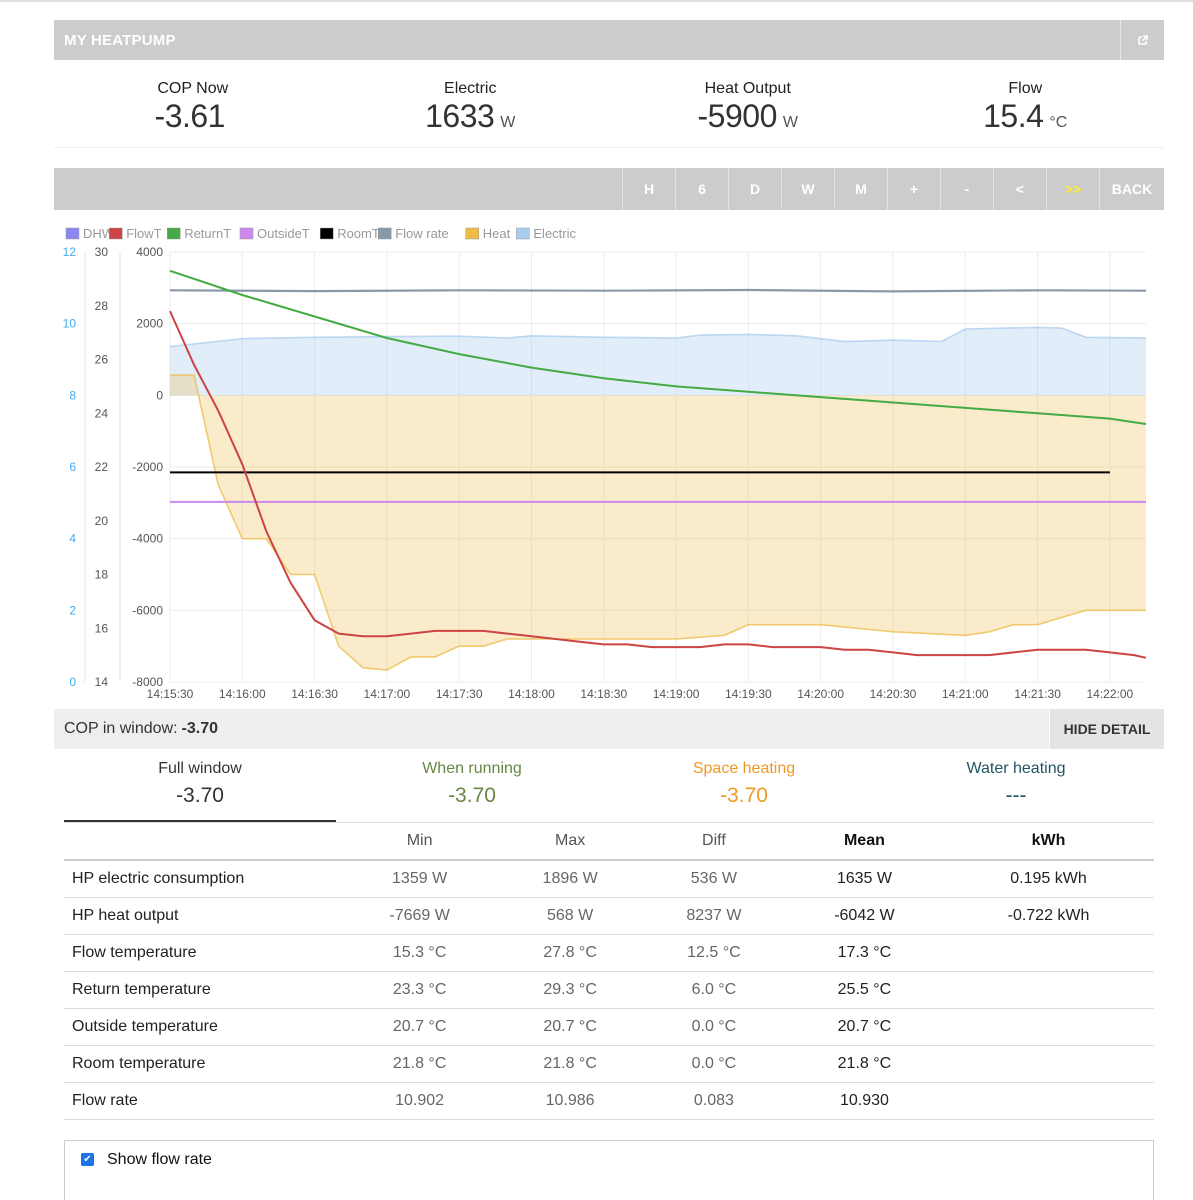 The image size is (1193, 1200). I want to click on zoom-out-button: -, so click(966, 189).